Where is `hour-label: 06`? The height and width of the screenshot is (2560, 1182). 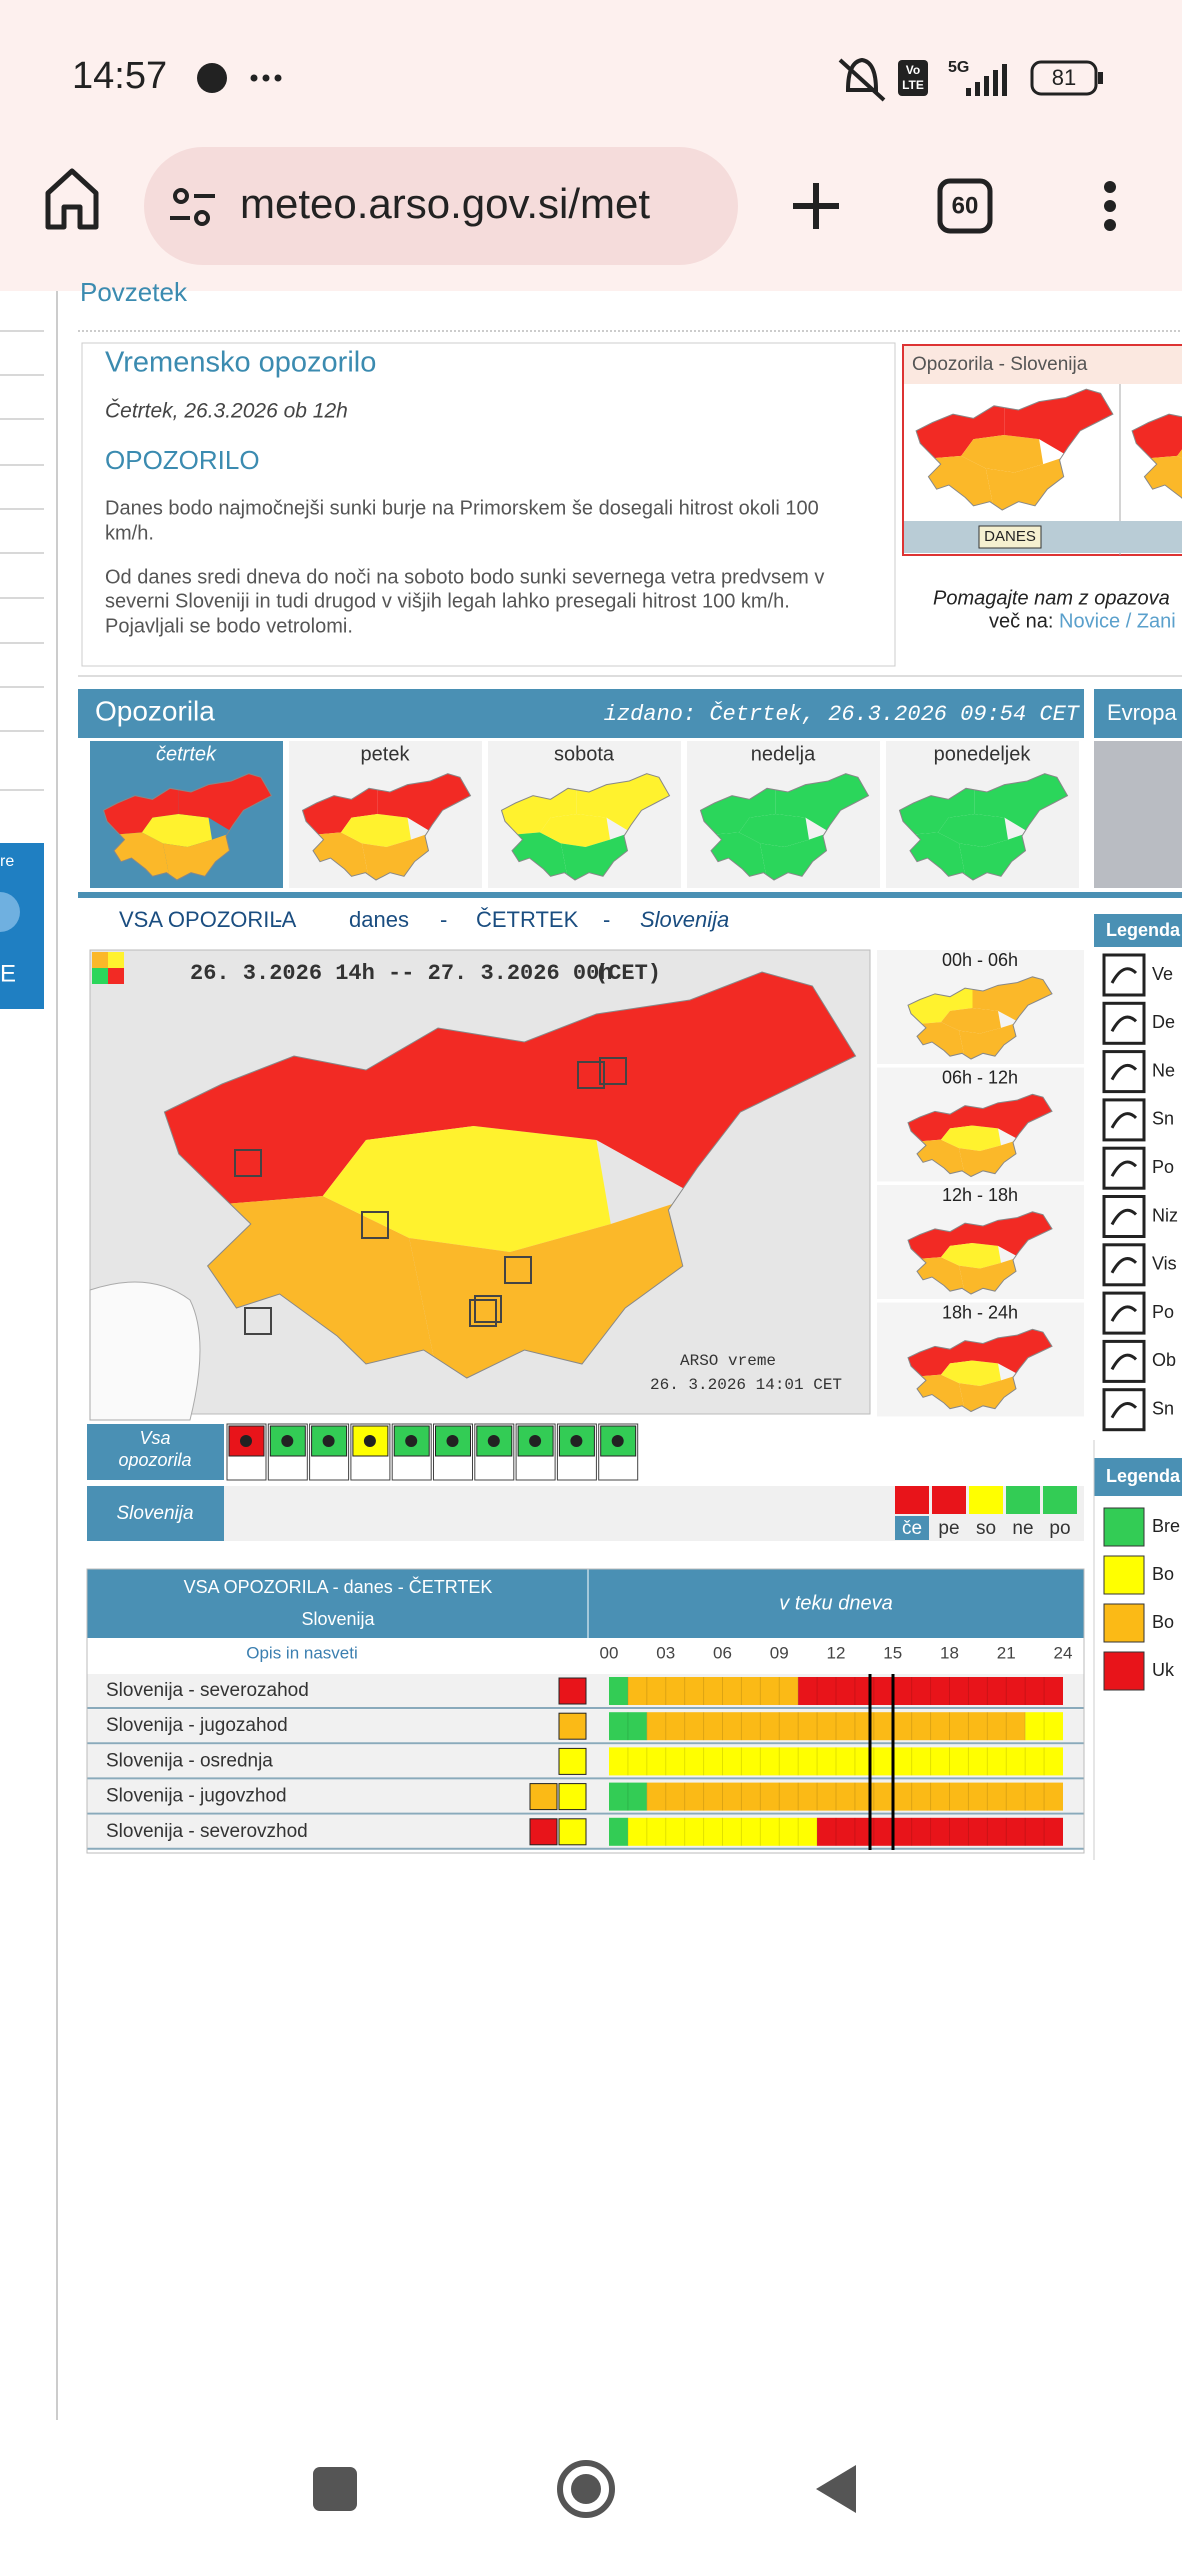
hour-label: 06 is located at coordinates (722, 1652).